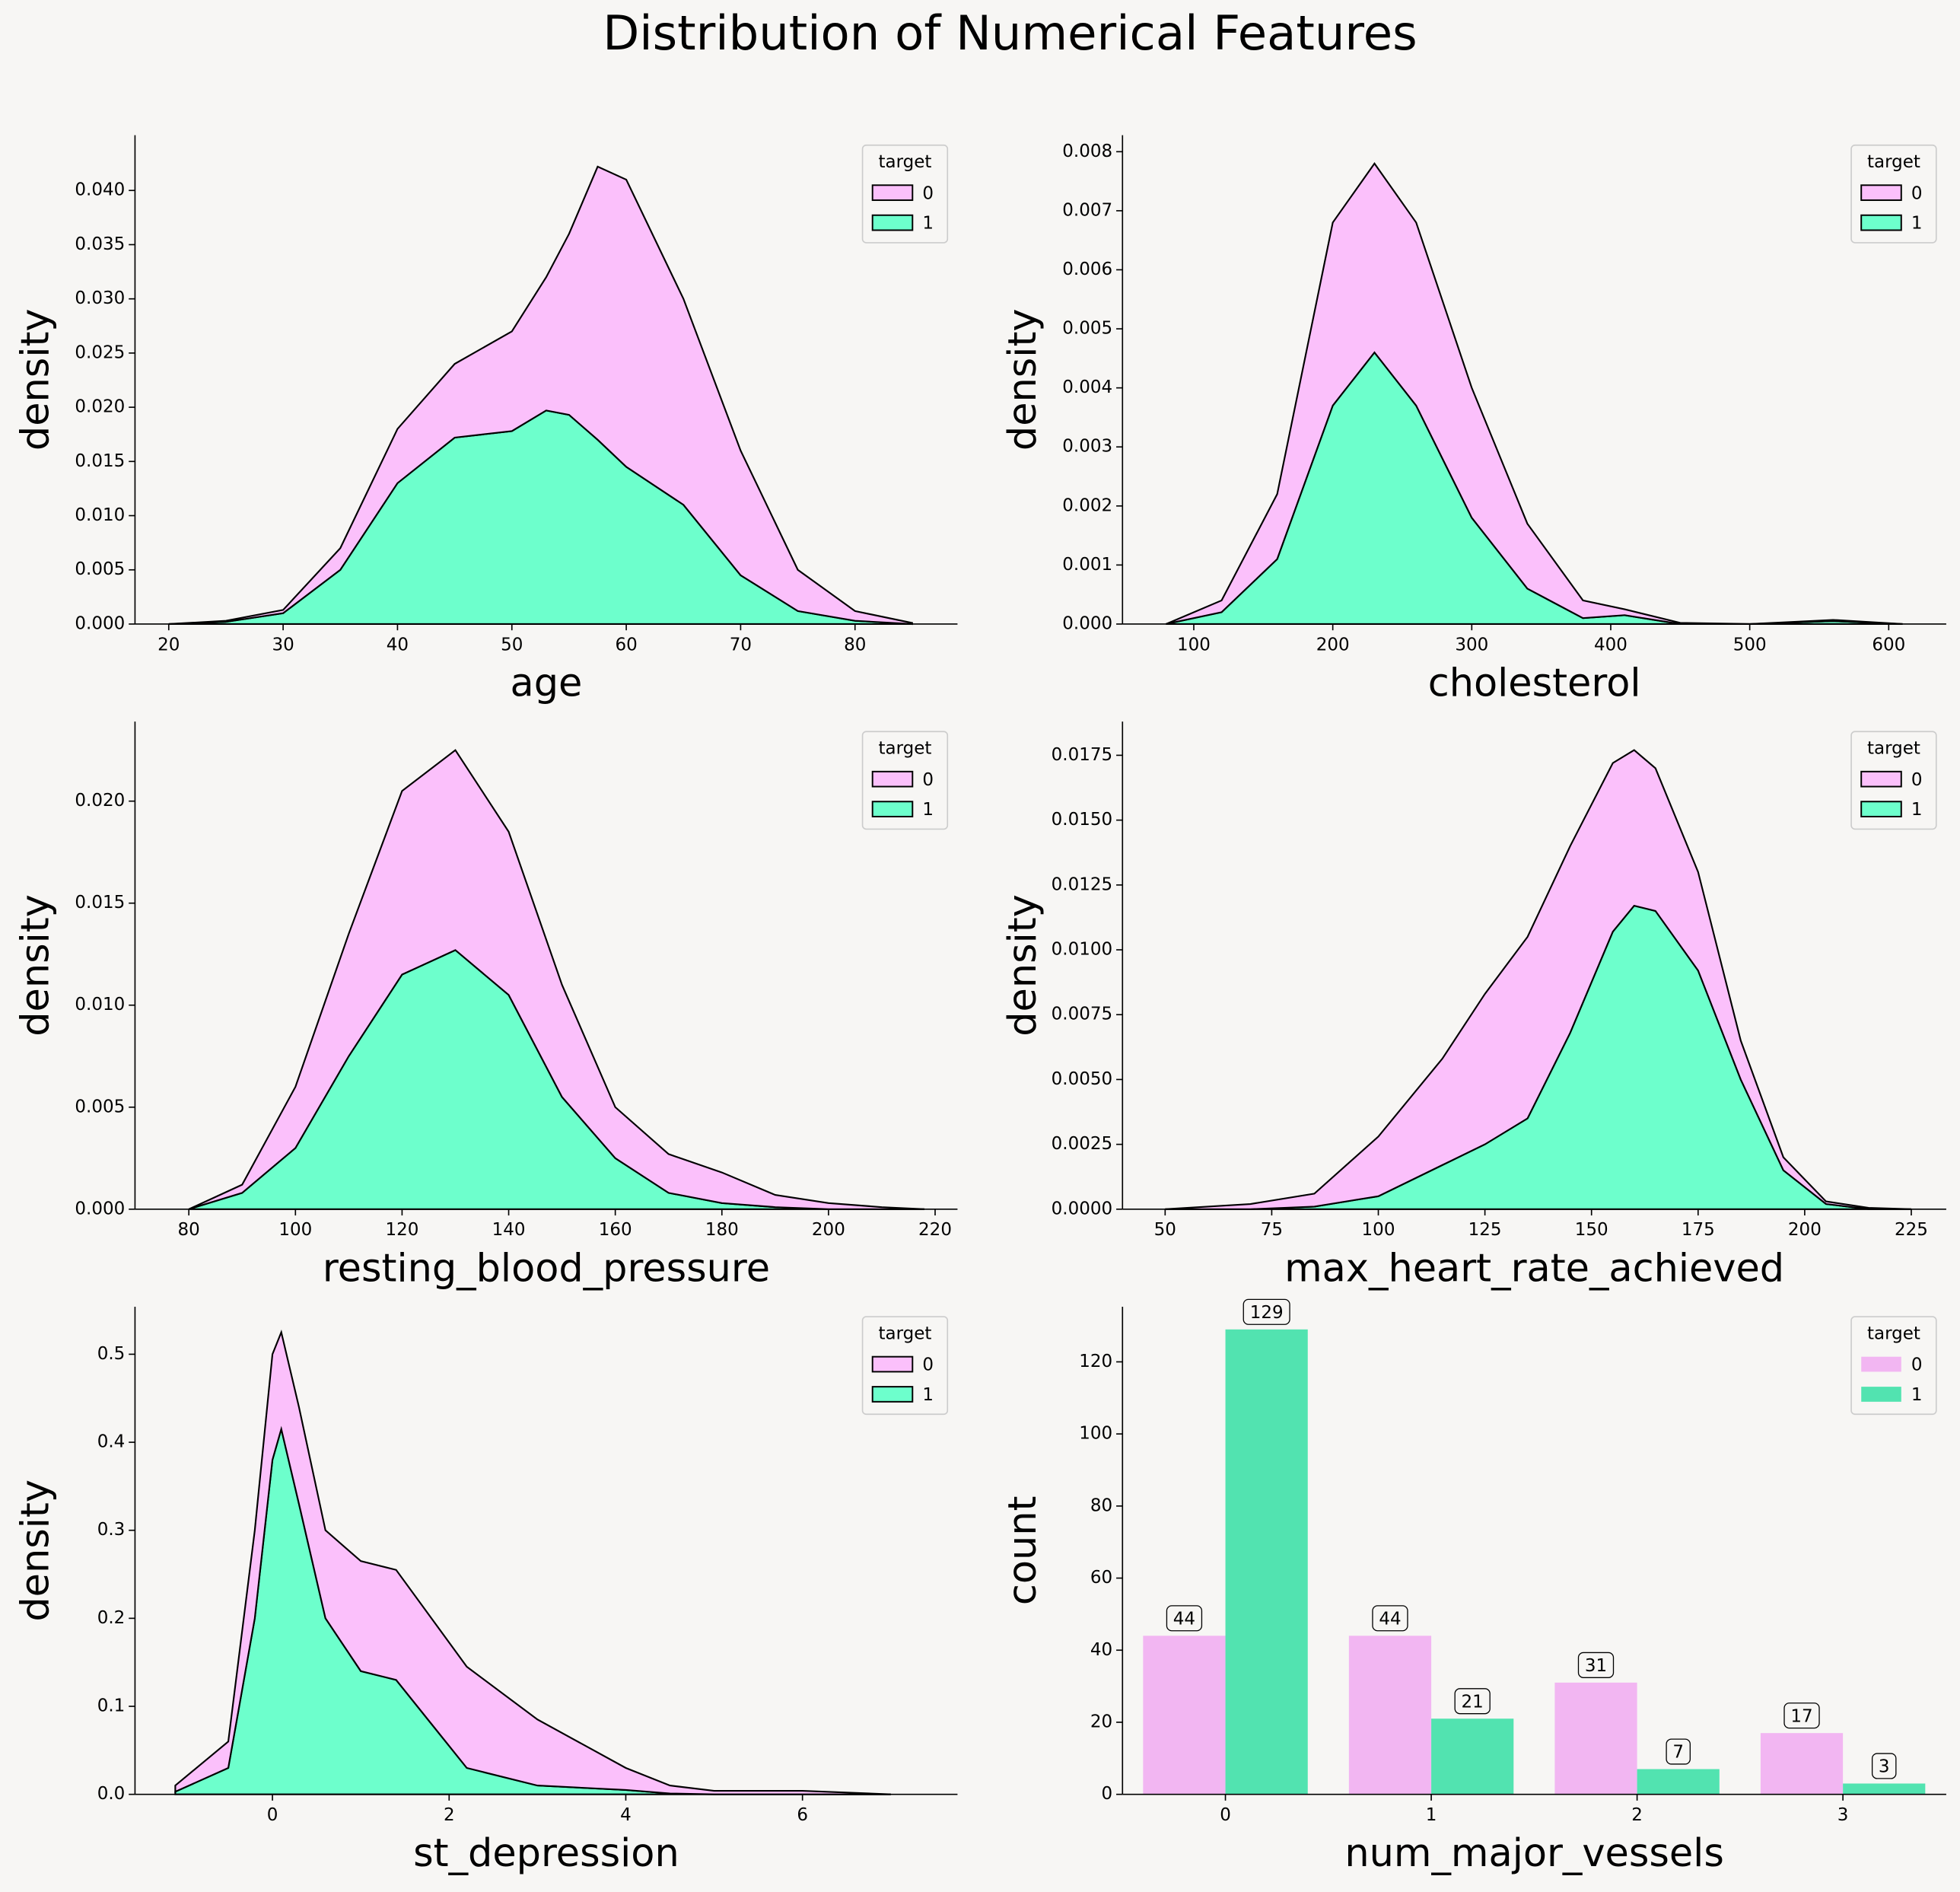 Image resolution: width=1960 pixels, height=1892 pixels. I want to click on x-tick-label: 70, so click(741, 645).